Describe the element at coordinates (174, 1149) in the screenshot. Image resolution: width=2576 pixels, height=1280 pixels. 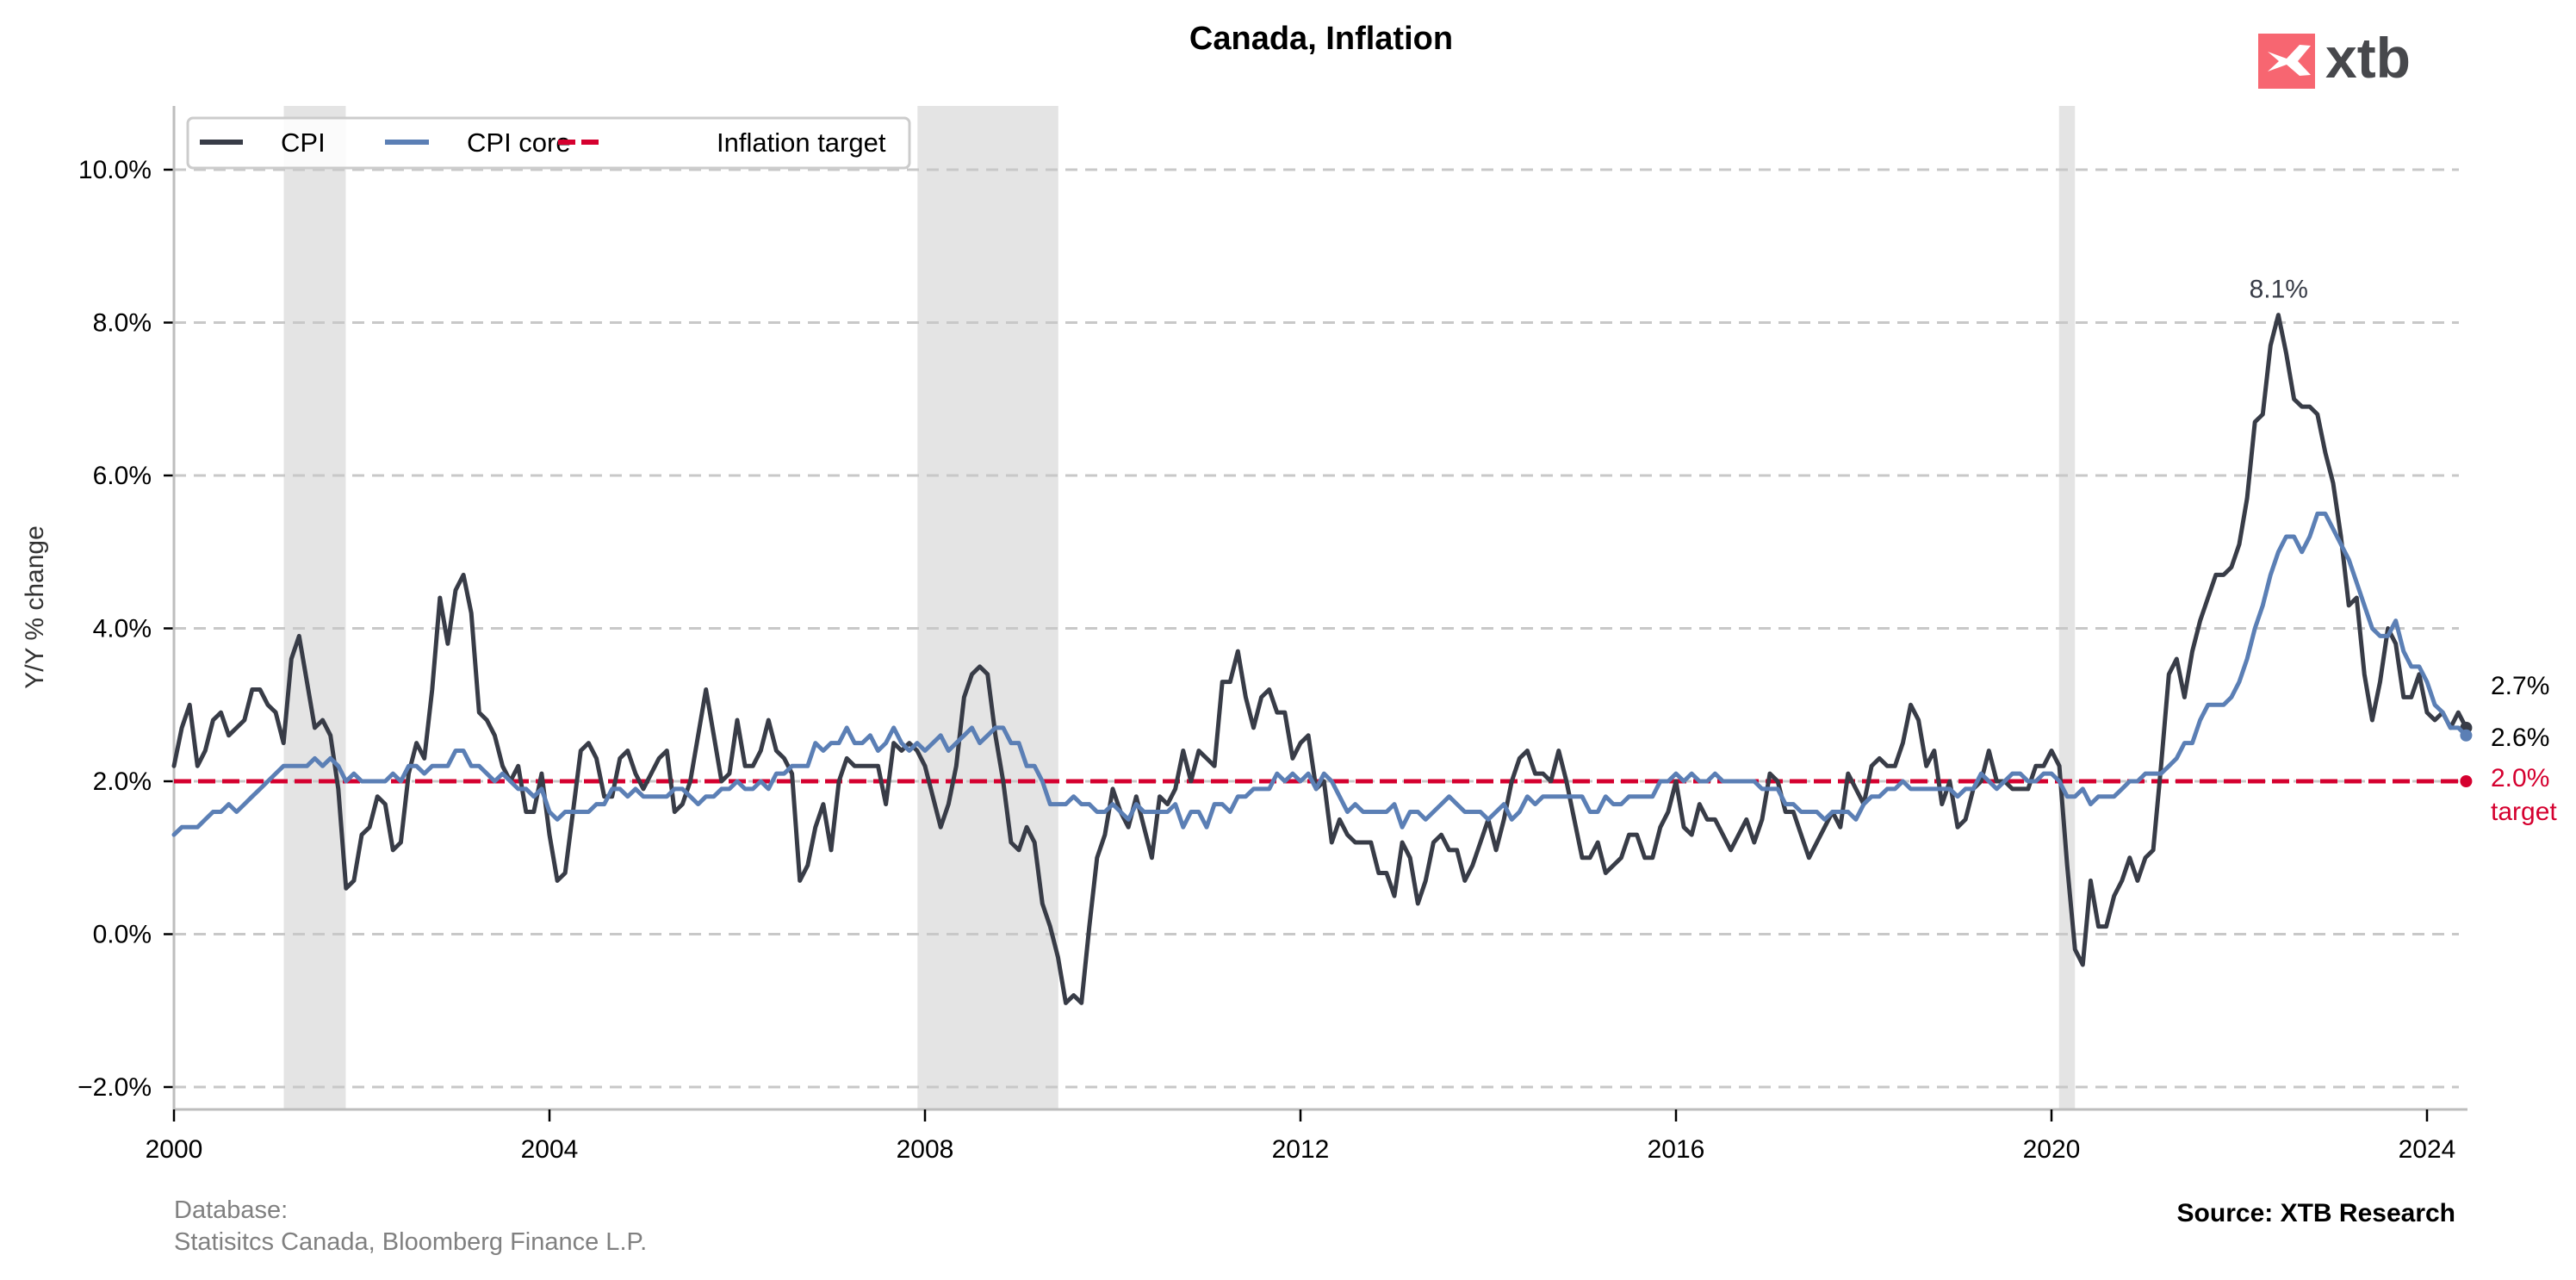
I see `x-tick-label: 2000` at that location.